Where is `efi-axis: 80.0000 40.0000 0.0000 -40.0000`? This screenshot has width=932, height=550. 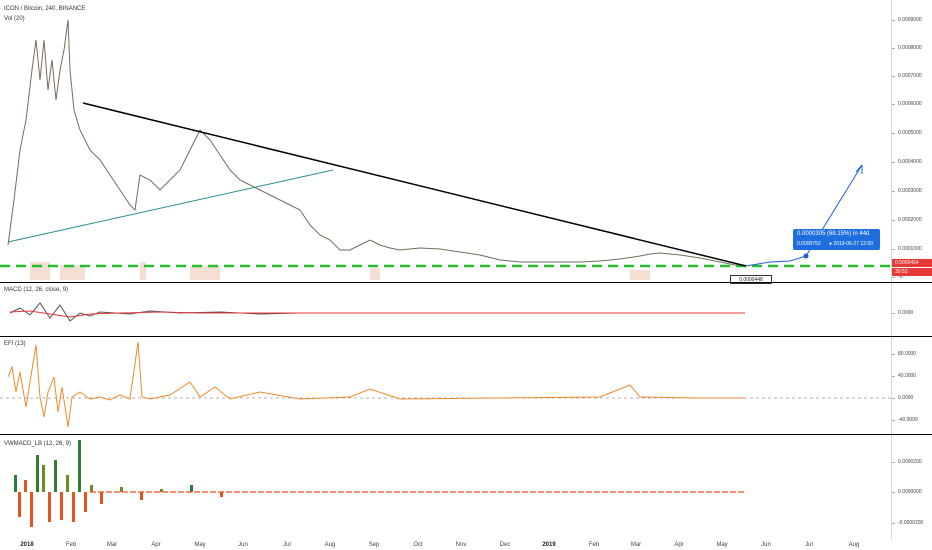 efi-axis: 80.0000 40.0000 0.0000 -40.0000 is located at coordinates (911, 385).